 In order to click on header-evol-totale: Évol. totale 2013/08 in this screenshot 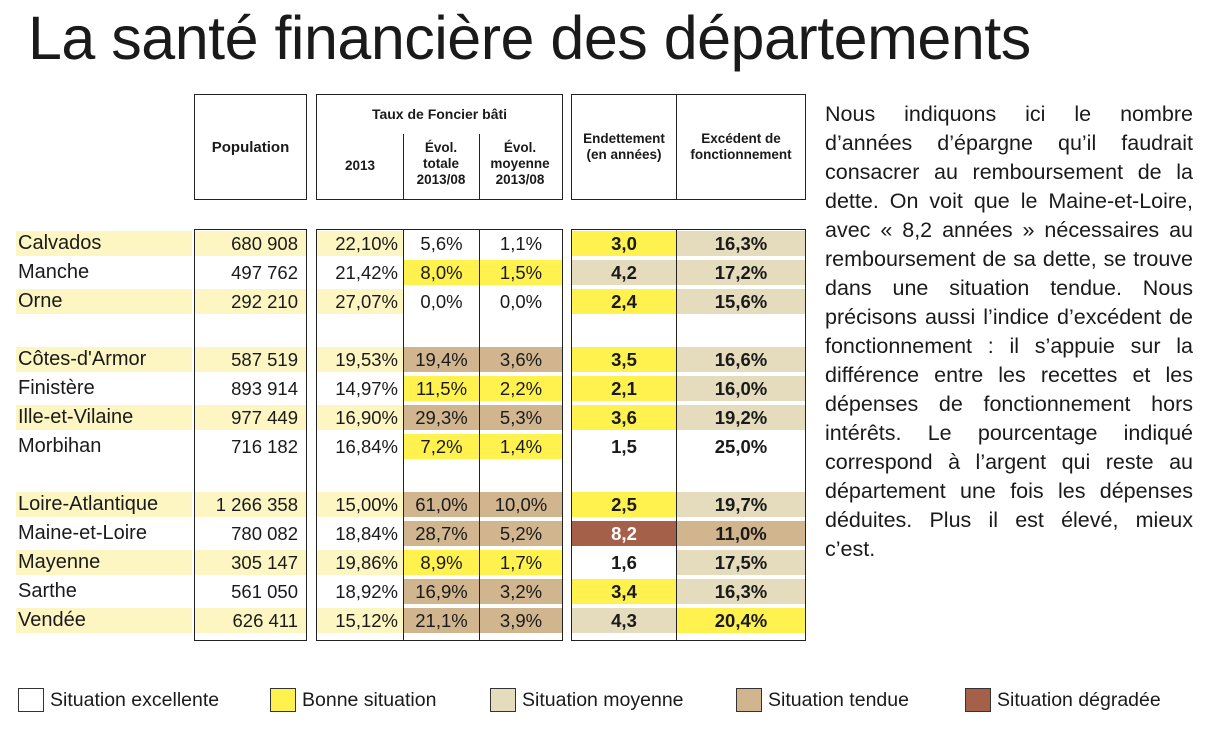, I will do `click(441, 164)`.